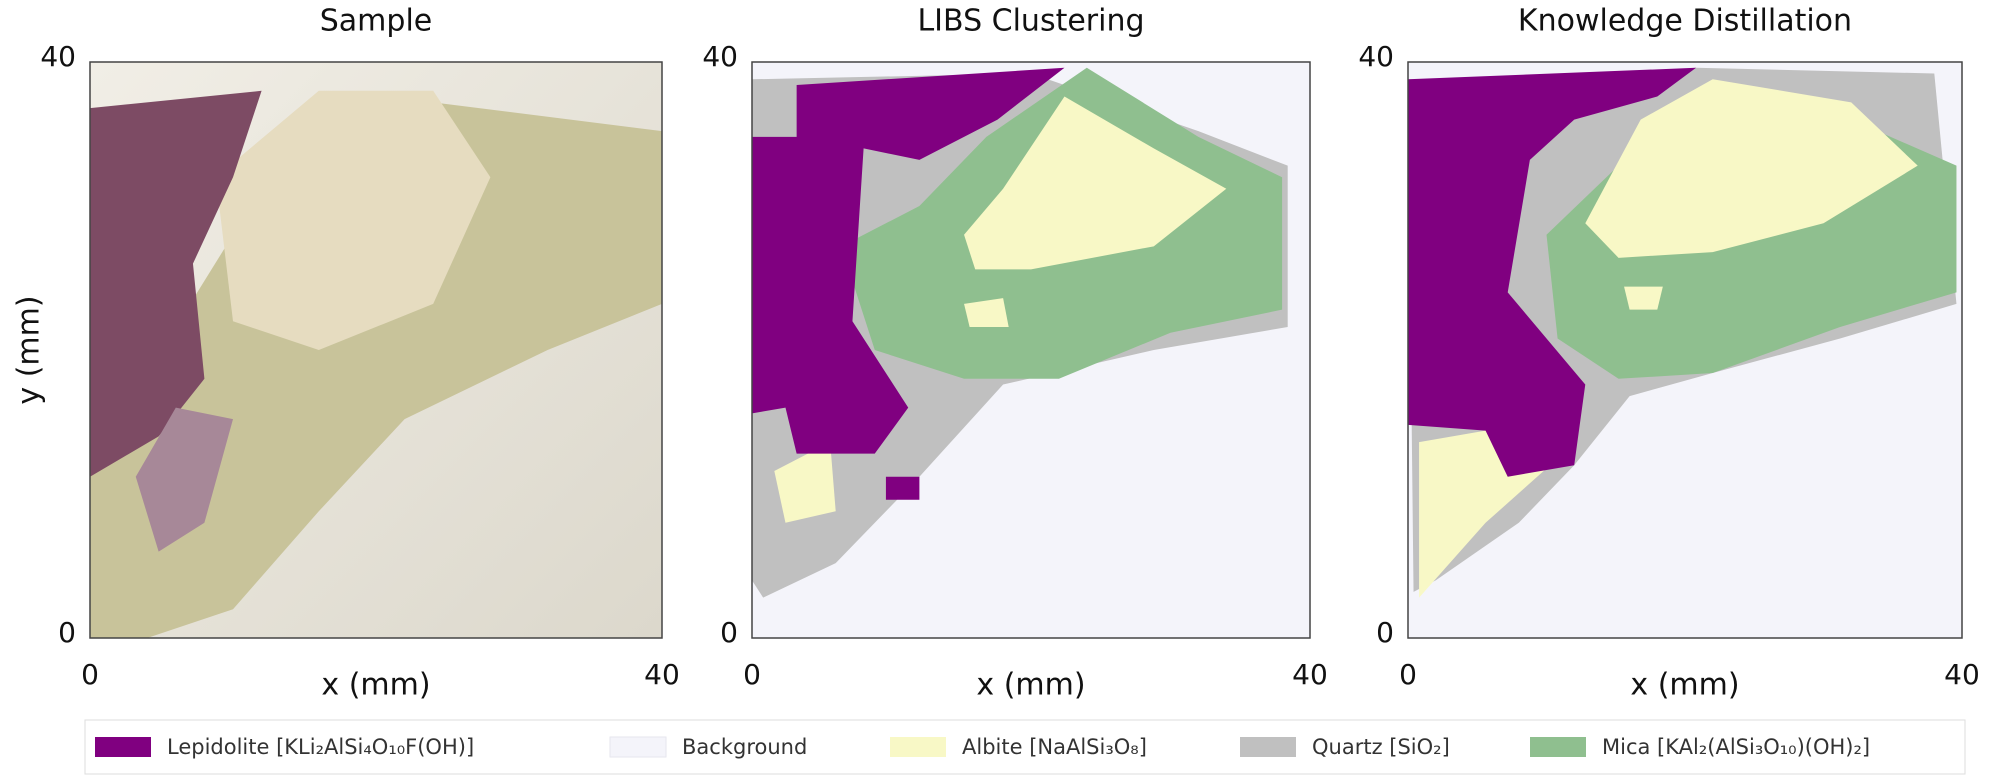  I want to click on legend-box, so click(1025, 747).